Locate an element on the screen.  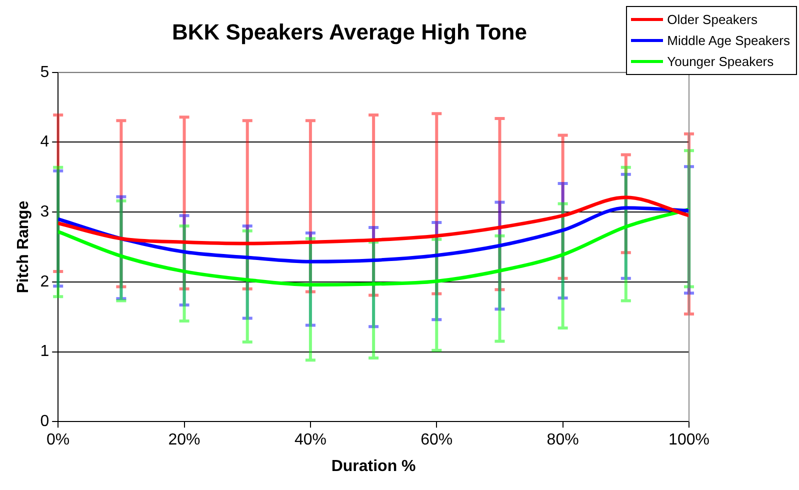
chart-title: BKK Speakers Average High Tone is located at coordinates (349, 31).